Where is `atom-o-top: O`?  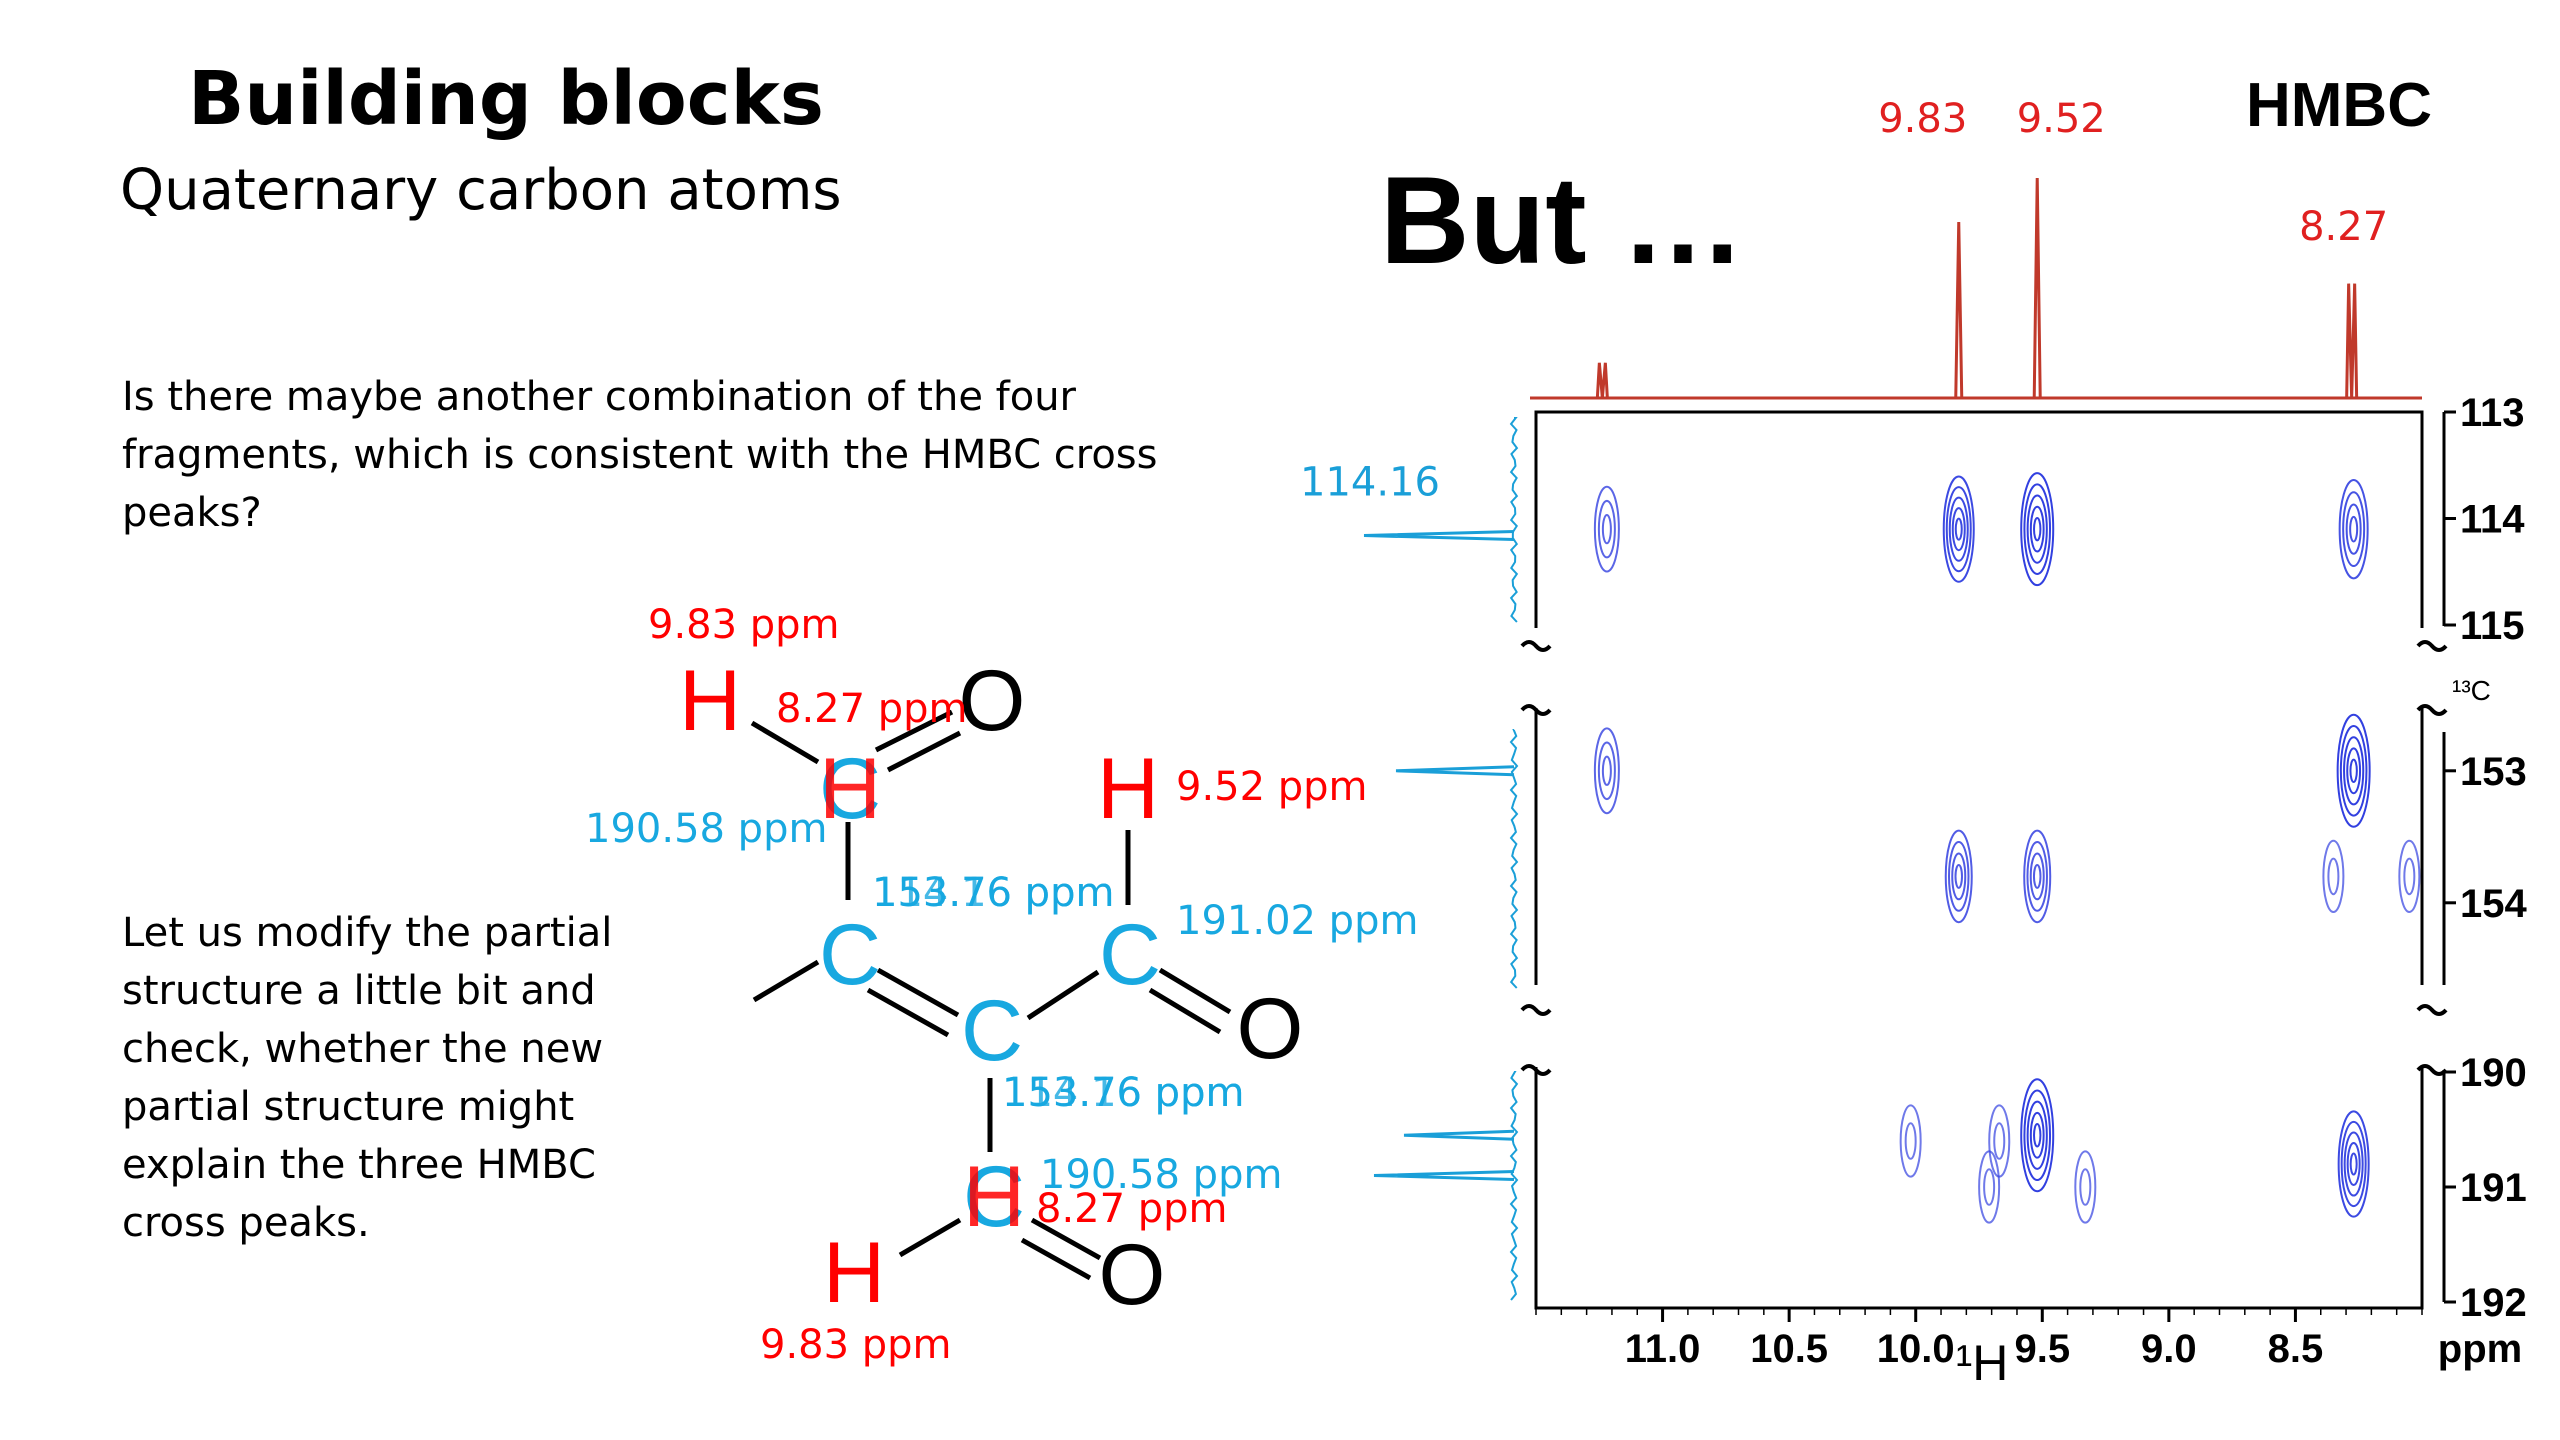 atom-o-top: O is located at coordinates (992, 701).